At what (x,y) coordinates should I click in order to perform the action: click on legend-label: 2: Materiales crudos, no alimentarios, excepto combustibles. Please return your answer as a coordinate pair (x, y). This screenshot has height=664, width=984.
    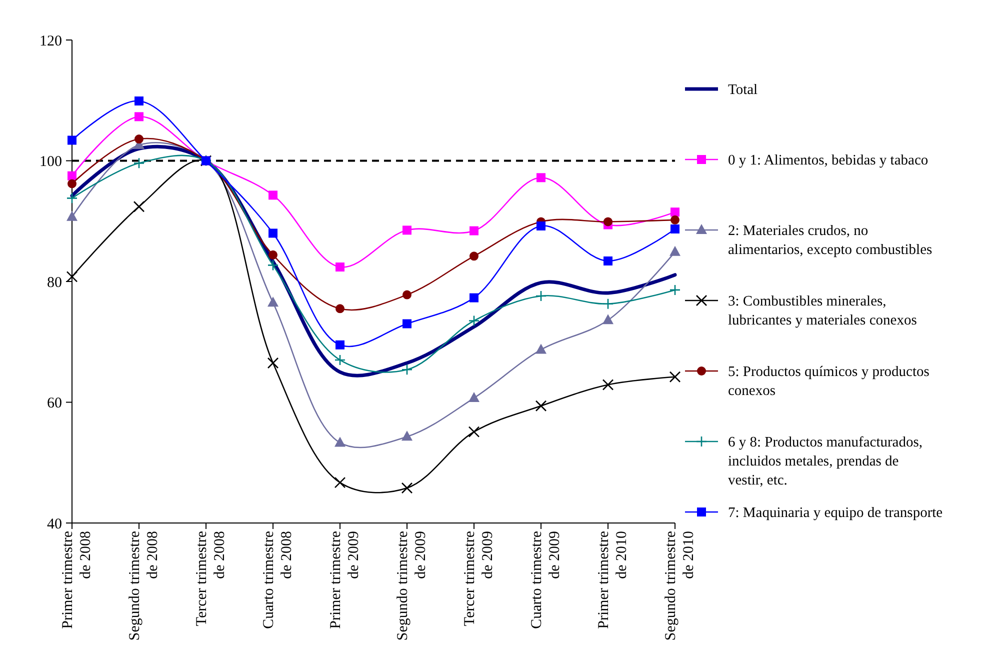
    Looking at the image, I should click on (830, 240).